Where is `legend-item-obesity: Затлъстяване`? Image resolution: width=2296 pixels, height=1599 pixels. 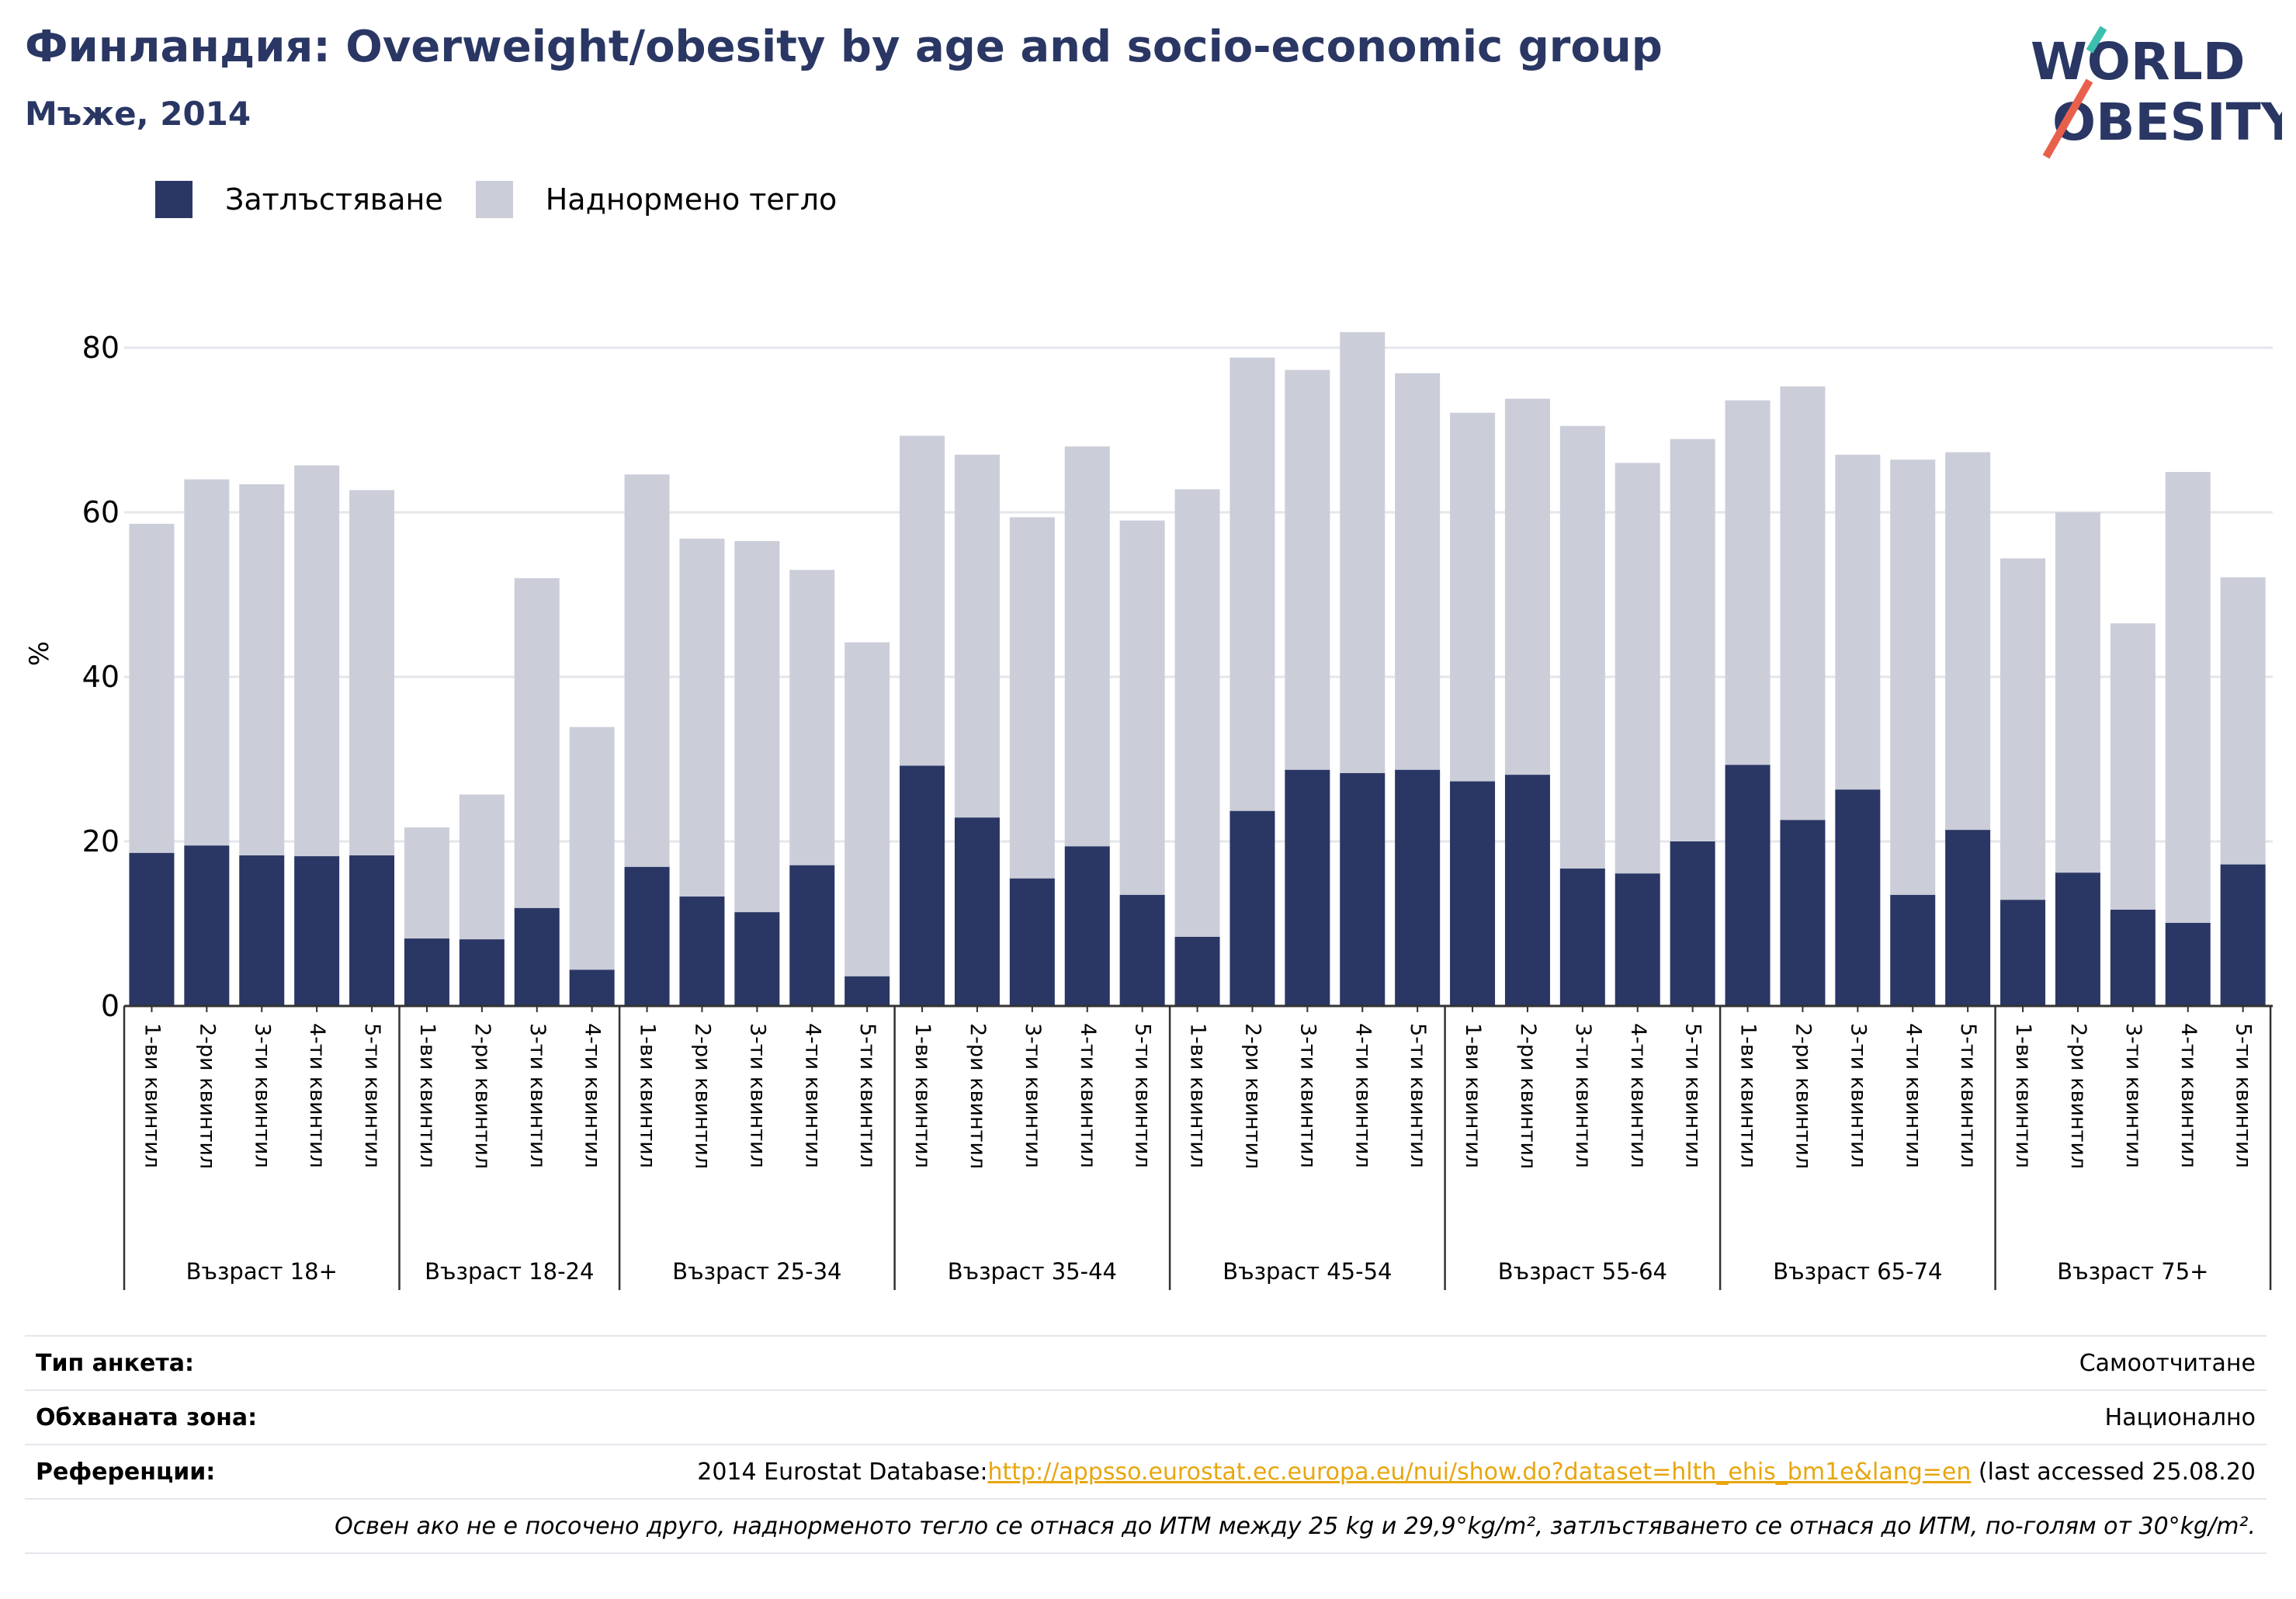 legend-item-obesity: Затлъстяване is located at coordinates (299, 199).